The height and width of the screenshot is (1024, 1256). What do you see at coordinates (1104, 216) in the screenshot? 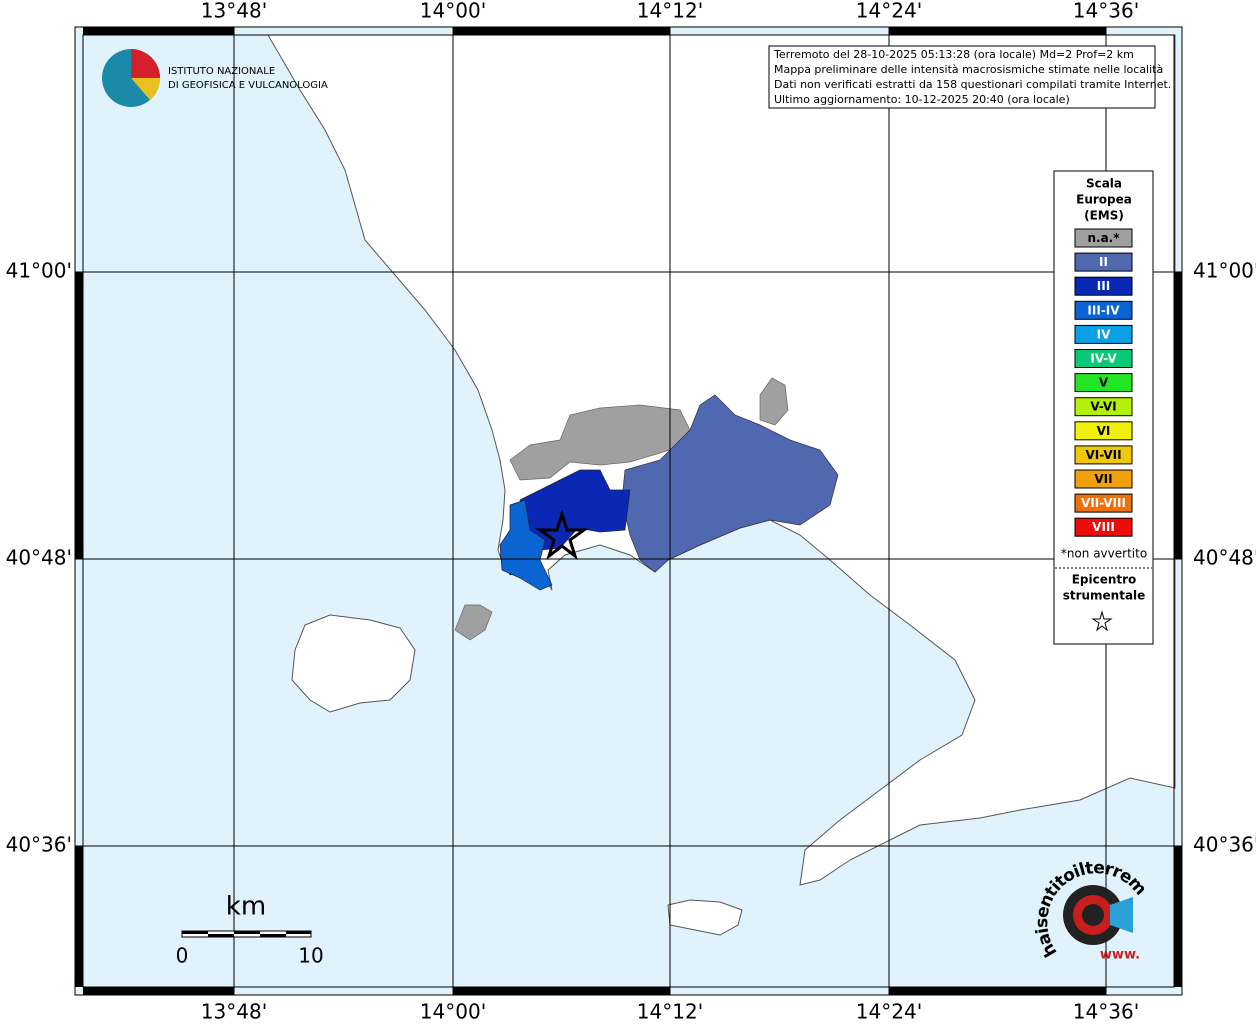
I see `legend-title: (EMS)` at bounding box center [1104, 216].